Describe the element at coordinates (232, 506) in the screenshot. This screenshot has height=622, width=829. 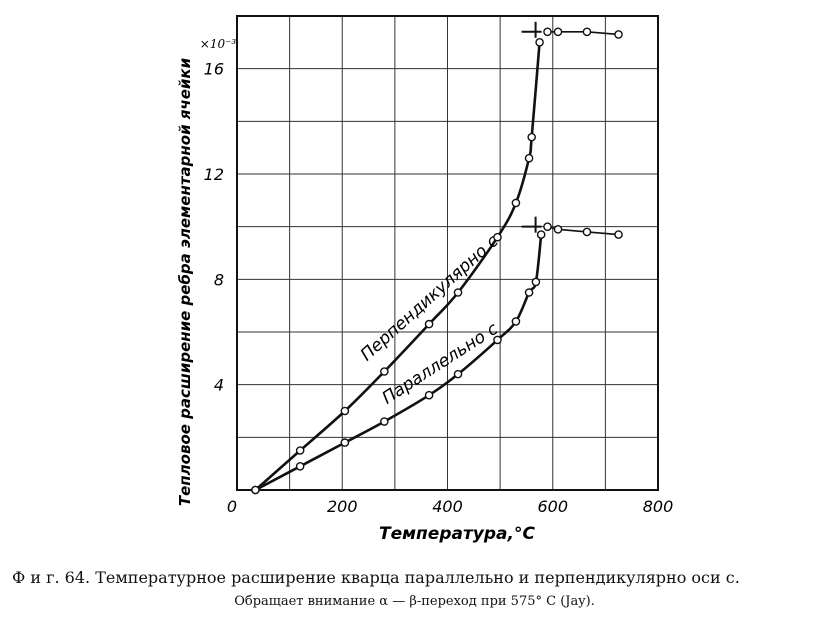
I see `x-tick-label: 0` at that location.